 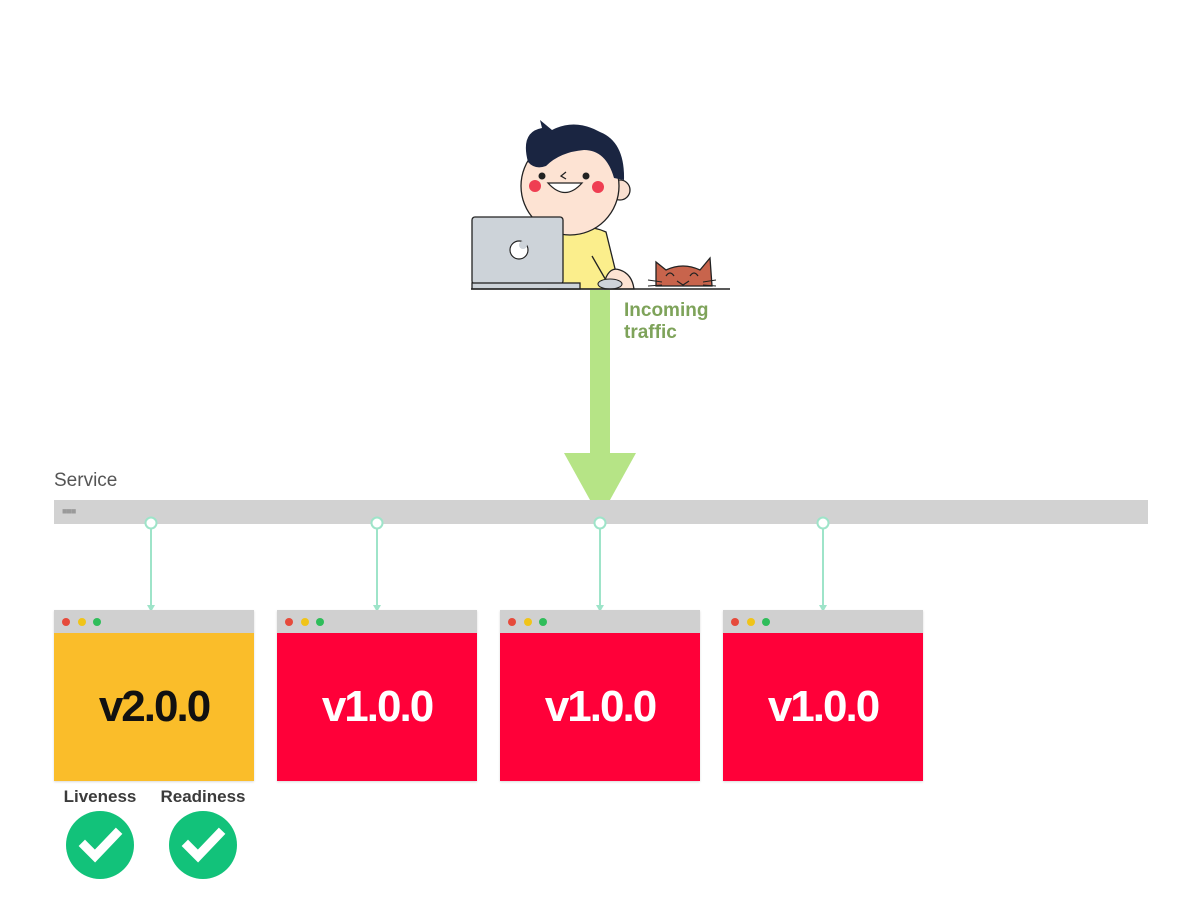 I want to click on liveness-label: Liveness, so click(x=100, y=796).